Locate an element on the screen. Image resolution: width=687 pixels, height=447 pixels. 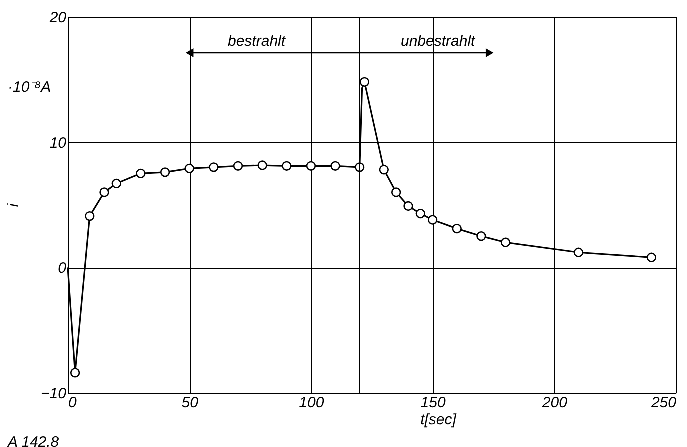
y-tick-label: −10 is located at coordinates (54, 394).